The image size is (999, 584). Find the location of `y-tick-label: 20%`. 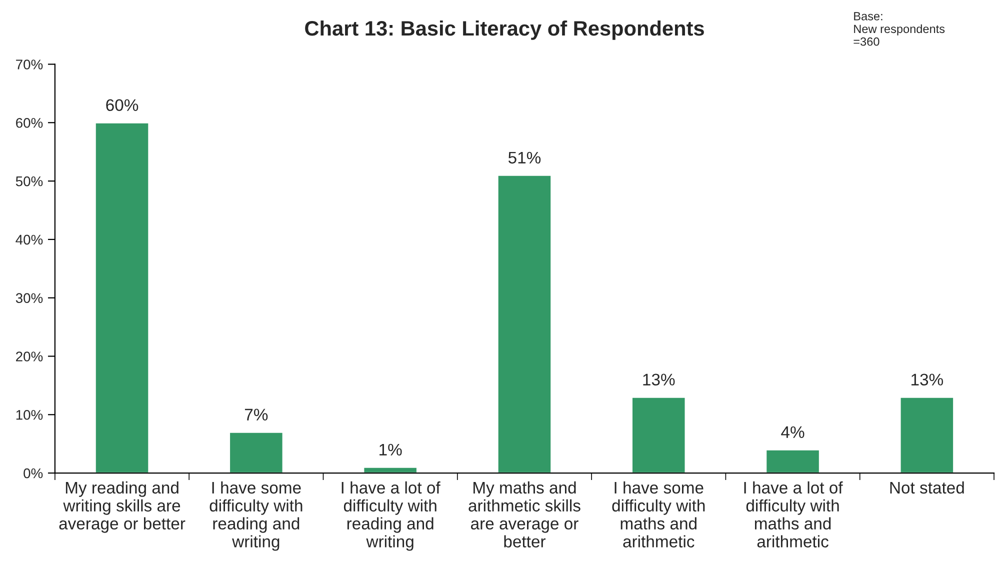

y-tick-label: 20% is located at coordinates (29, 357).